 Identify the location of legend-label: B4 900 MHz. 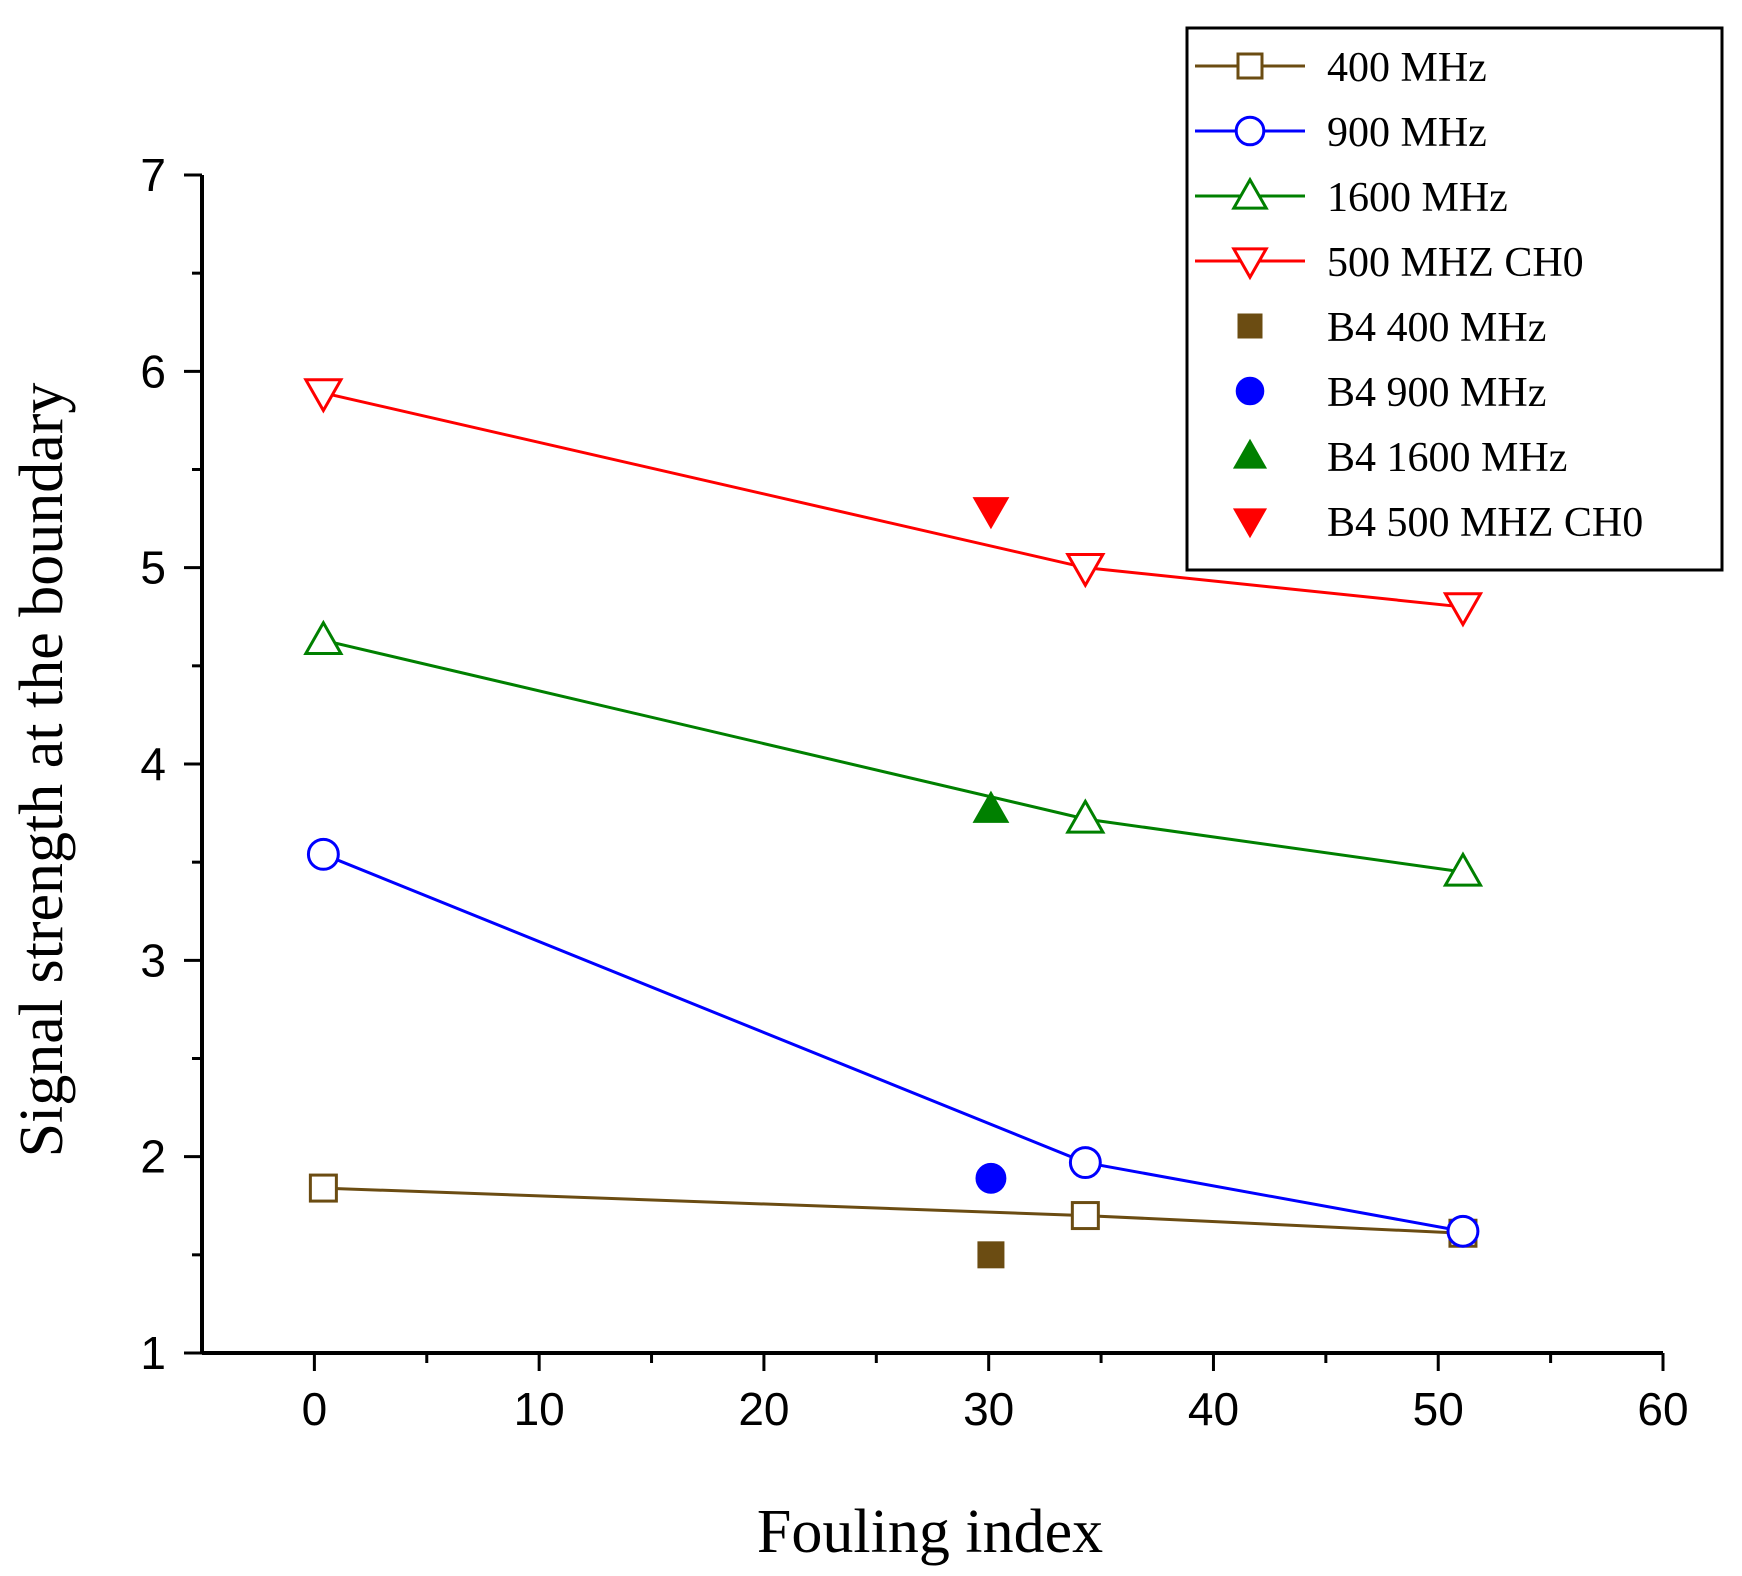
(1436, 393).